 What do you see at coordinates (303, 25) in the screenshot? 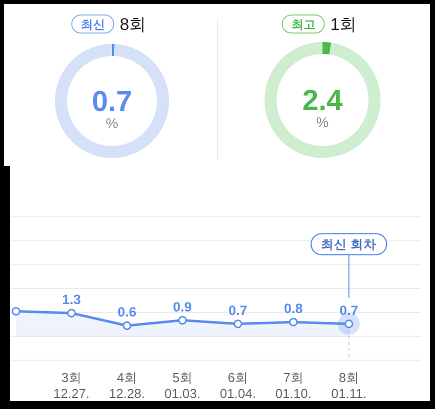
I see `text: 최고` at bounding box center [303, 25].